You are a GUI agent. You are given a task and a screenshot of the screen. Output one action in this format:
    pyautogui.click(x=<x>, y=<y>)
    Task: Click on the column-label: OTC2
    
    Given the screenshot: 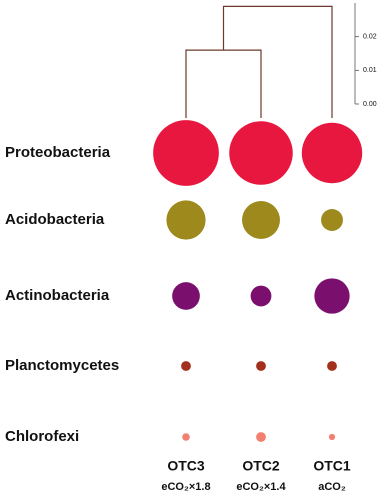 What is the action you would take?
    pyautogui.click(x=261, y=466)
    